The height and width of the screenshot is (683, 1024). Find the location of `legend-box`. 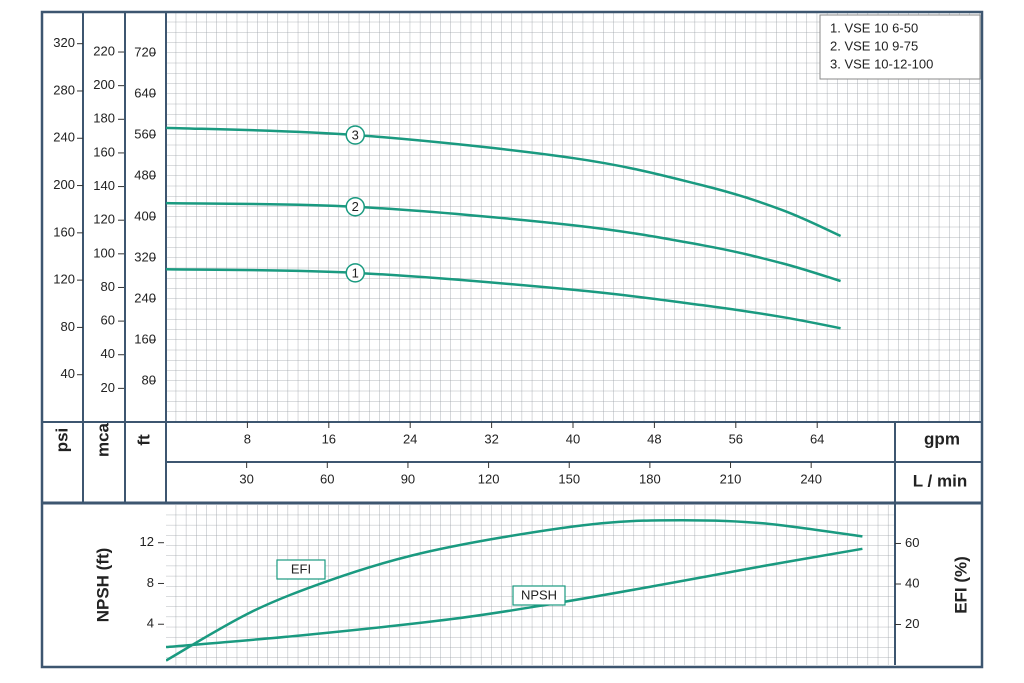

legend-box is located at coordinates (900, 47).